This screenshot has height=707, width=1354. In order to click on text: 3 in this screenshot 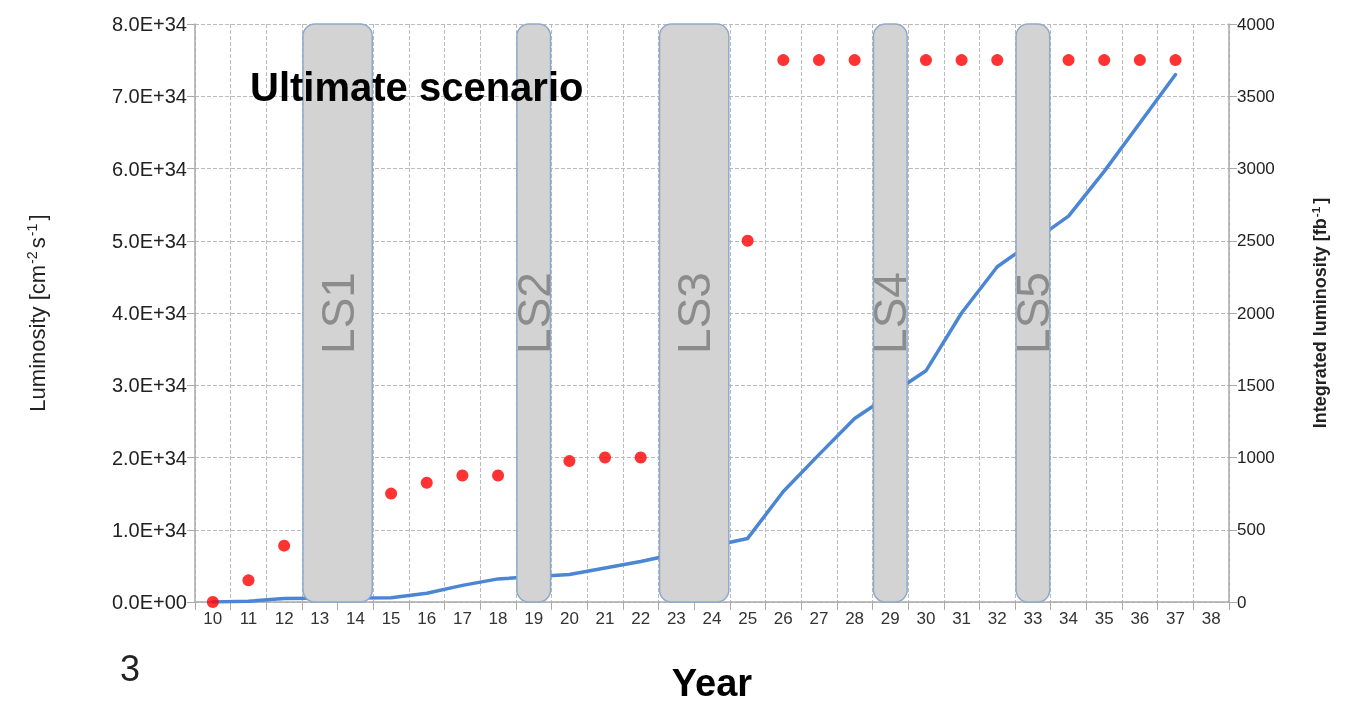, I will do `click(130, 668)`.